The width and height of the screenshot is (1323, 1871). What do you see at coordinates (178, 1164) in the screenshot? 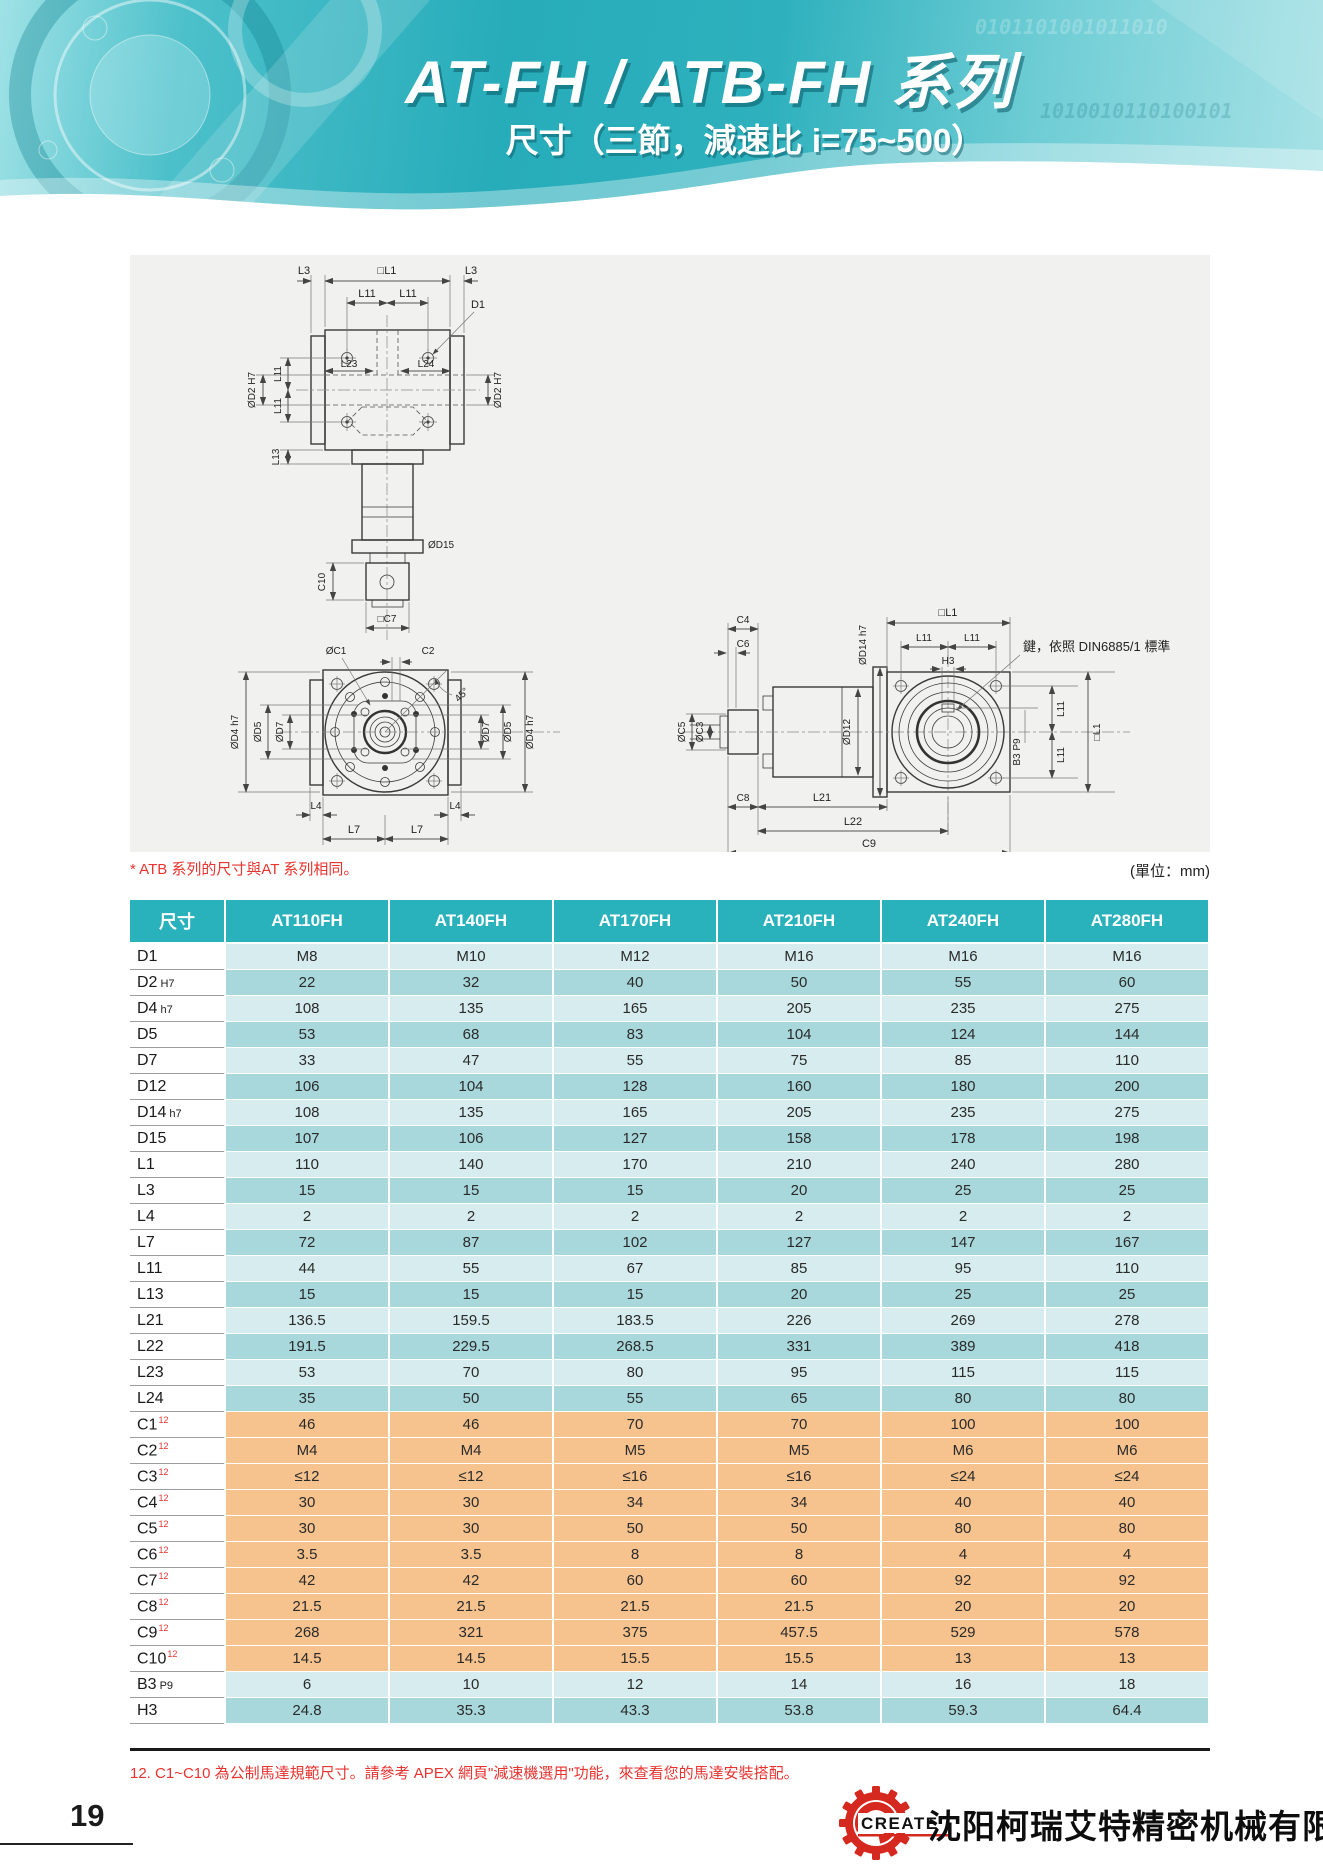
I see `row-label: L1` at bounding box center [178, 1164].